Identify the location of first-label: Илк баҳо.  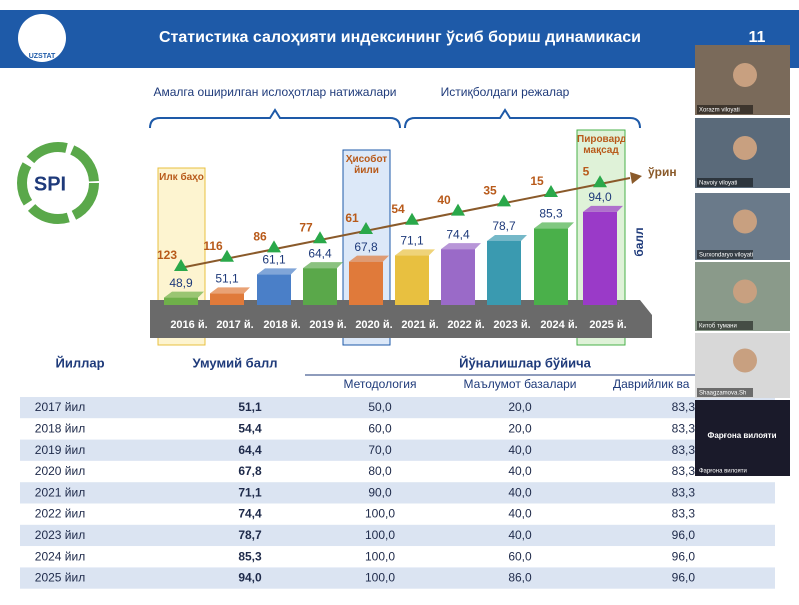
(181, 177).